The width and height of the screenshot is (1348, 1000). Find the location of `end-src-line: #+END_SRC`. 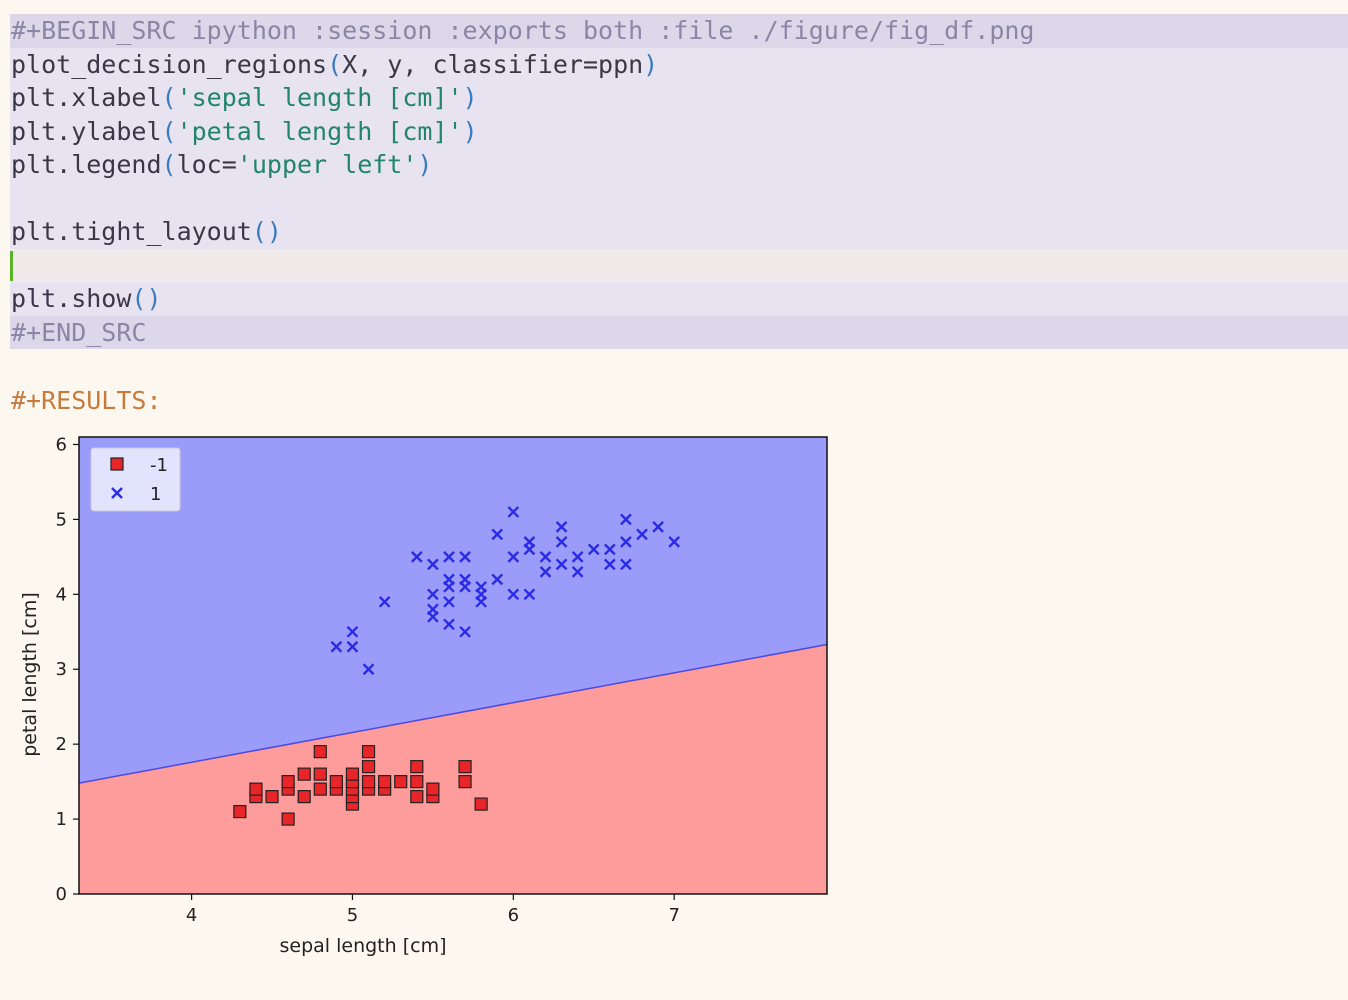

end-src-line: #+END_SRC is located at coordinates (679, 332).